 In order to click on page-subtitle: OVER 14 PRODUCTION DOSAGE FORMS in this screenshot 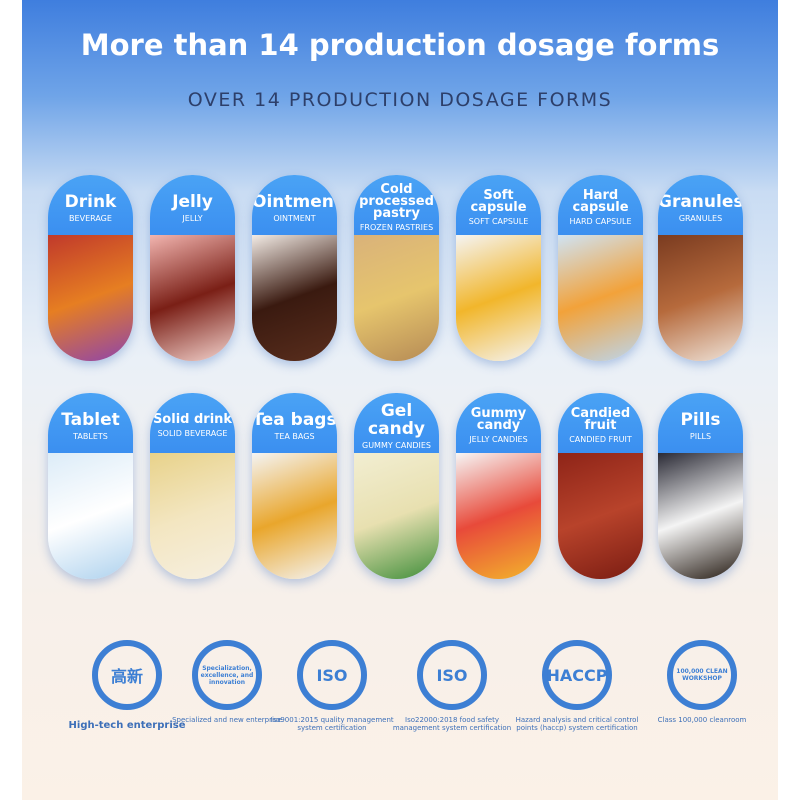, I will do `click(400, 100)`.